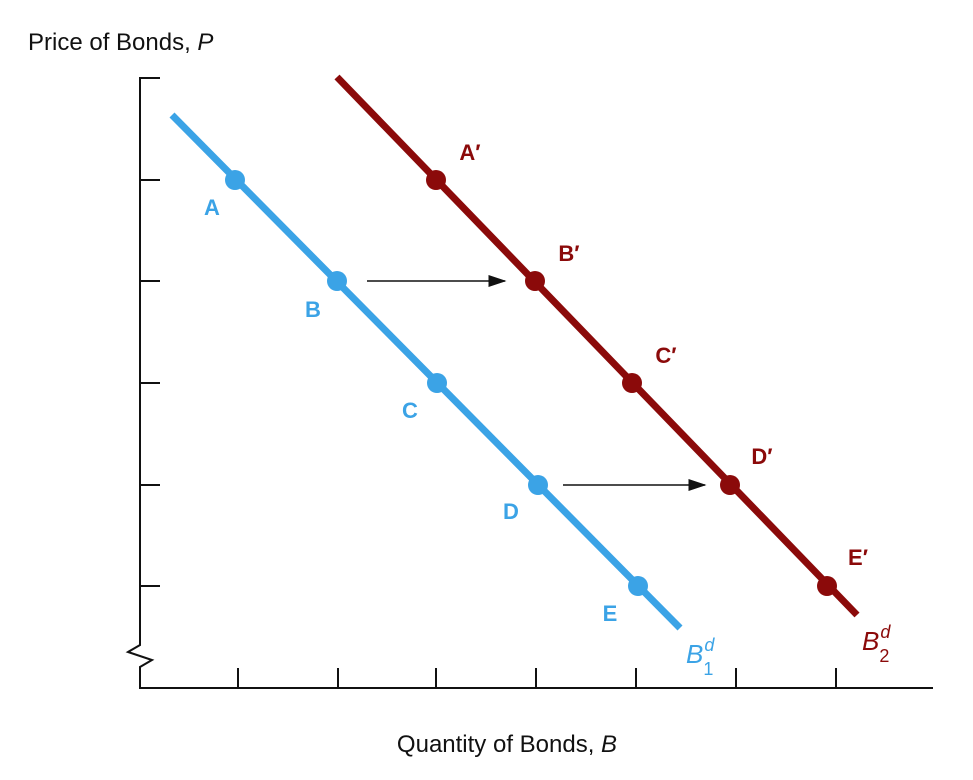 The height and width of the screenshot is (780, 973). I want to click on x-axis-label: Quantity of Bonds,, so click(499, 744).